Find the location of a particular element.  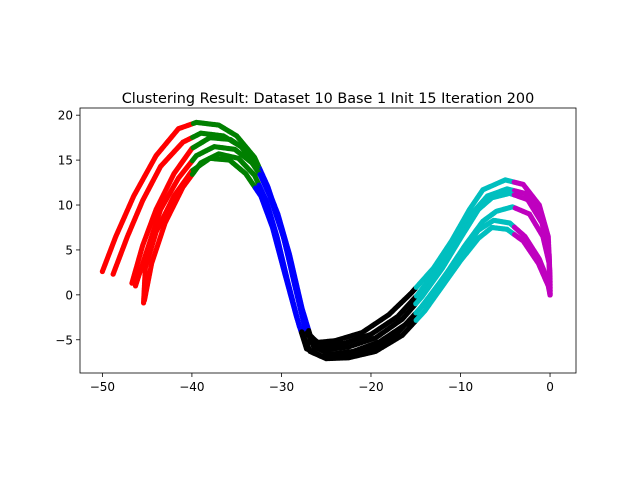

y-tick-label: 15 is located at coordinates (65, 161).